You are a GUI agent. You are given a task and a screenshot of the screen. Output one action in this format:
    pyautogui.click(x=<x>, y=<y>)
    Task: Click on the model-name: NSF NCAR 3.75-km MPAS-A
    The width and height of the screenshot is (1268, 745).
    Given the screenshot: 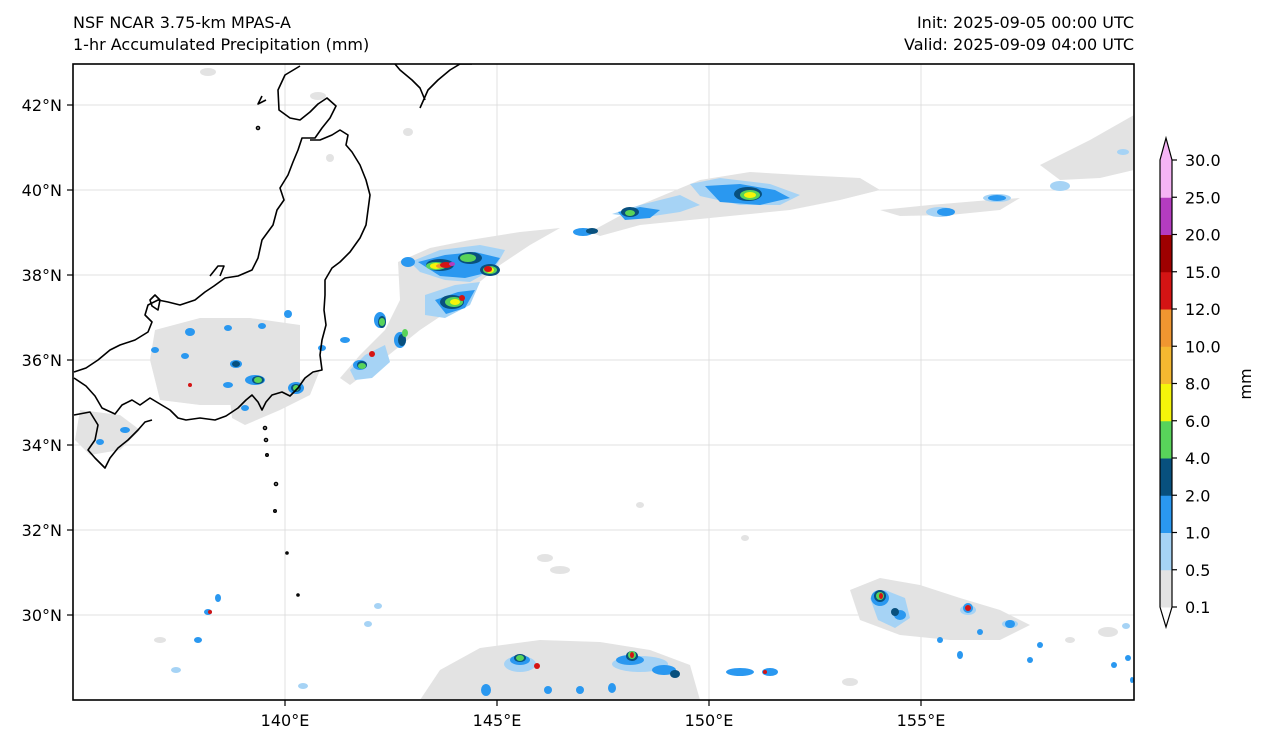 What is the action you would take?
    pyautogui.click(x=182, y=22)
    